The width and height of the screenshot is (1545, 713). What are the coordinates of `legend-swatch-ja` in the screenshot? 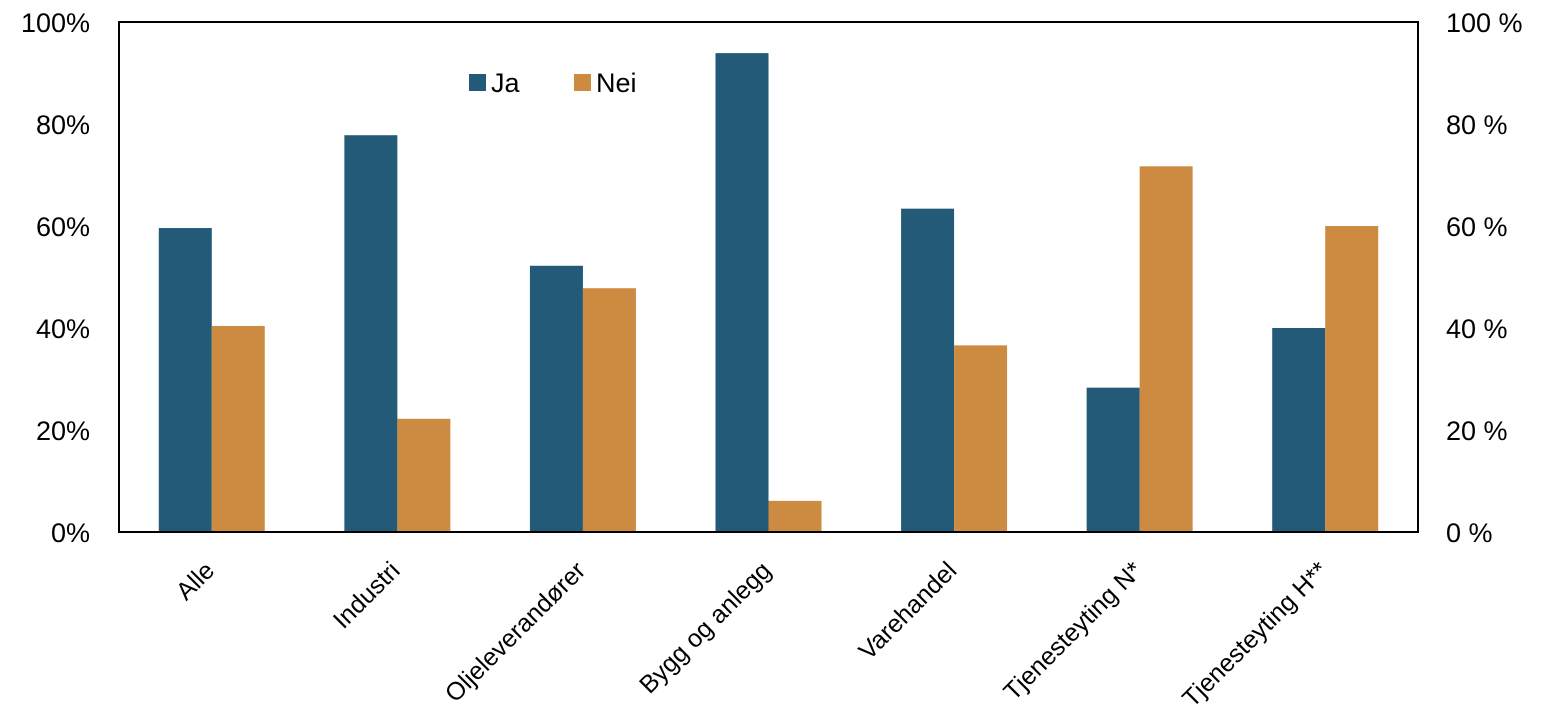 It's located at (477, 82).